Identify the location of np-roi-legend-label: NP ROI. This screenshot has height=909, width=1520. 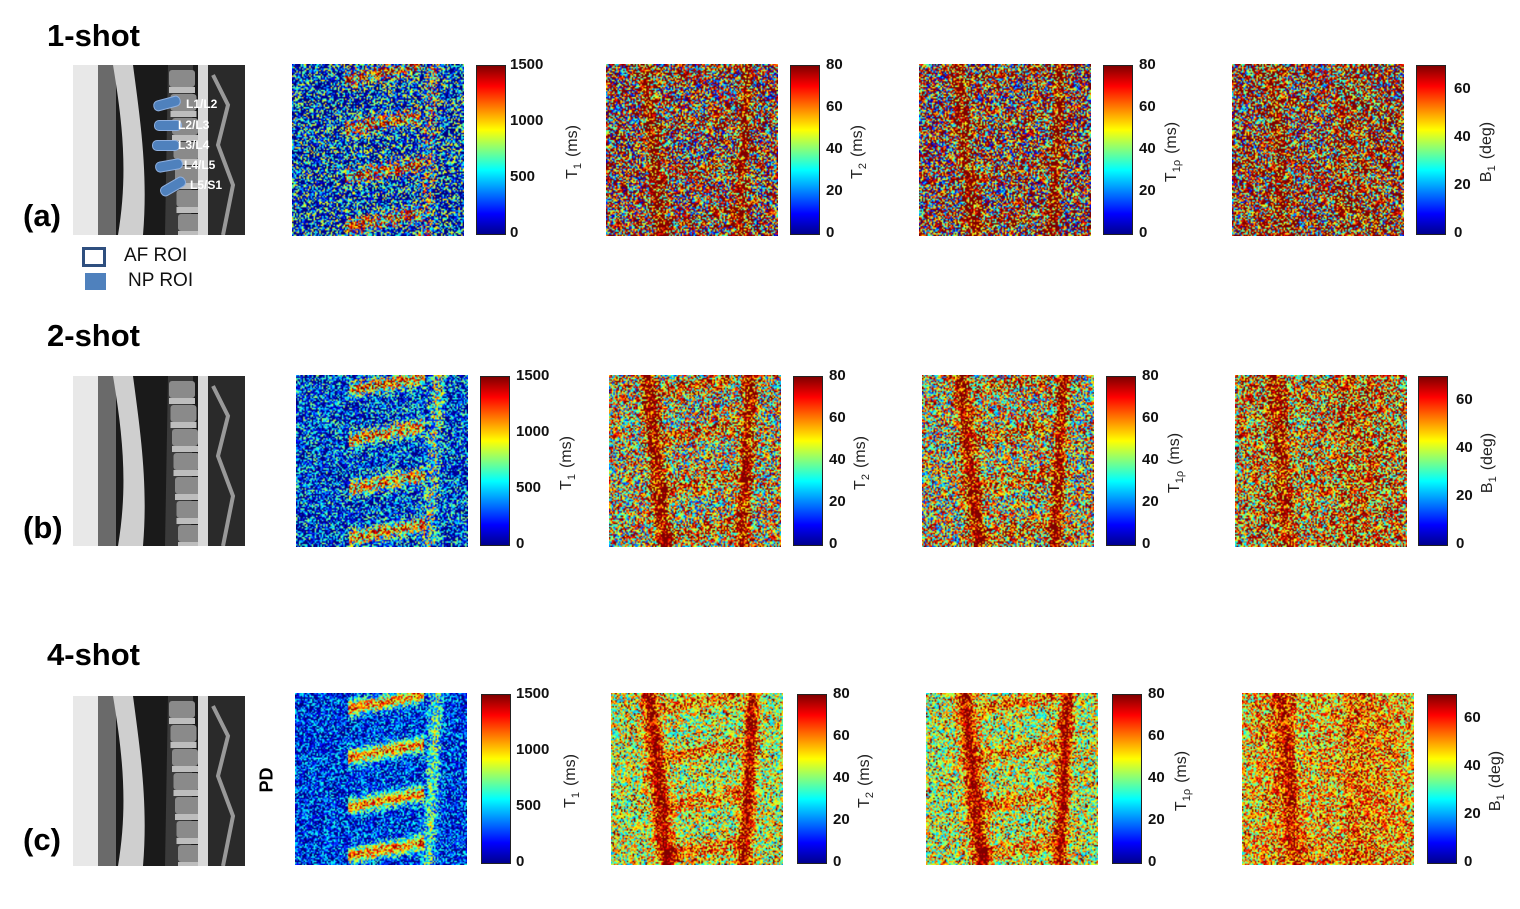
(161, 280).